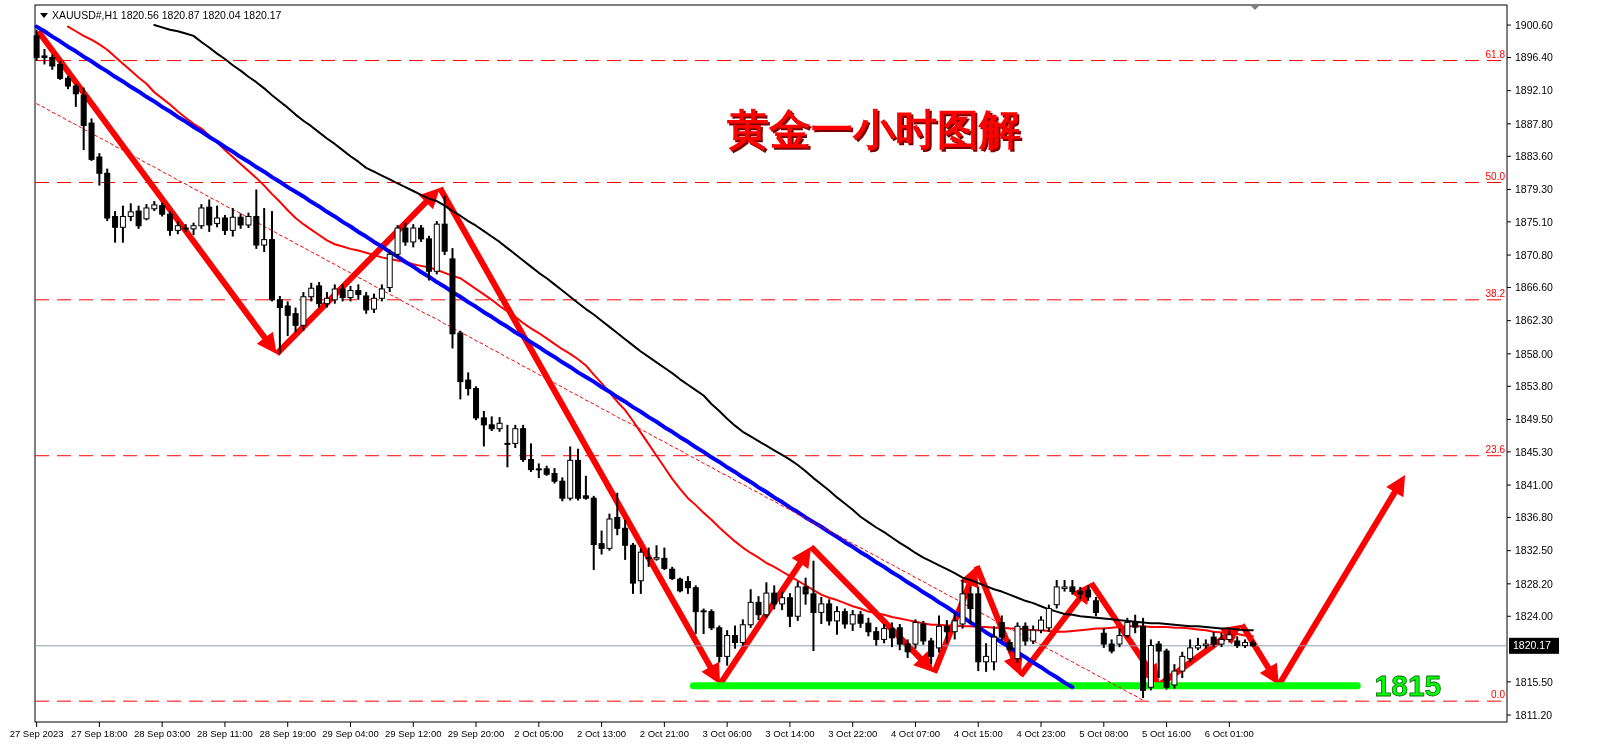  What do you see at coordinates (1534, 90) in the screenshot?
I see `y-tick-label: 1892.10` at bounding box center [1534, 90].